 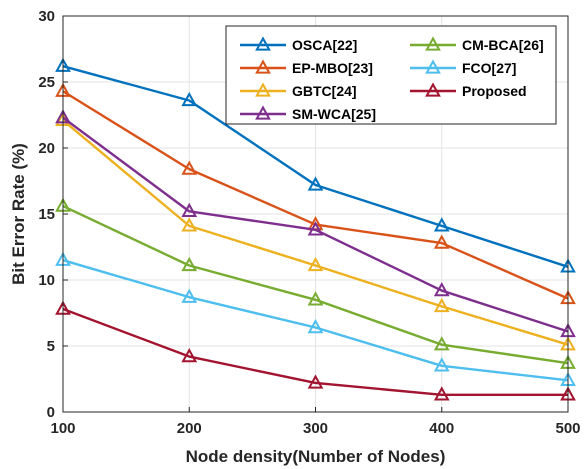 I want to click on x-tick-label: 300, so click(x=315, y=428).